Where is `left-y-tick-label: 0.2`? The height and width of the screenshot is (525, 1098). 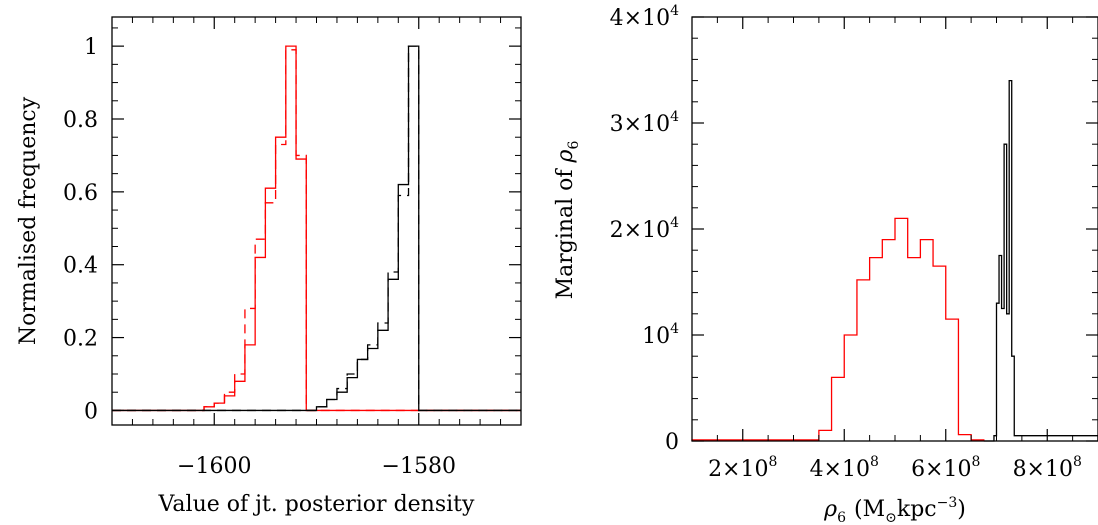 left-y-tick-label: 0.2 is located at coordinates (80, 339).